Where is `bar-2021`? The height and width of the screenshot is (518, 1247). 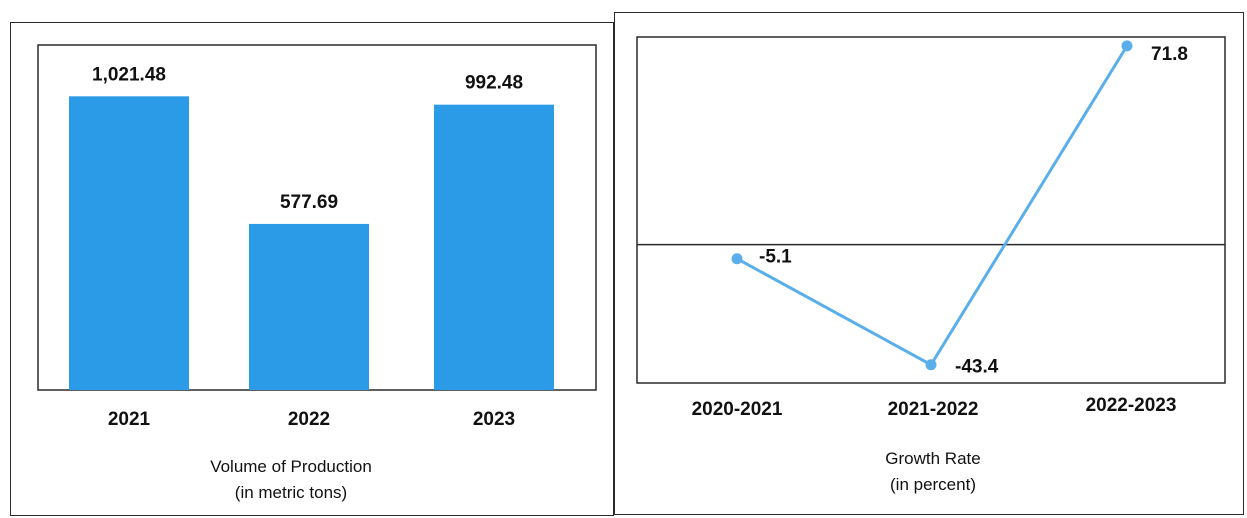
bar-2021 is located at coordinates (129, 243).